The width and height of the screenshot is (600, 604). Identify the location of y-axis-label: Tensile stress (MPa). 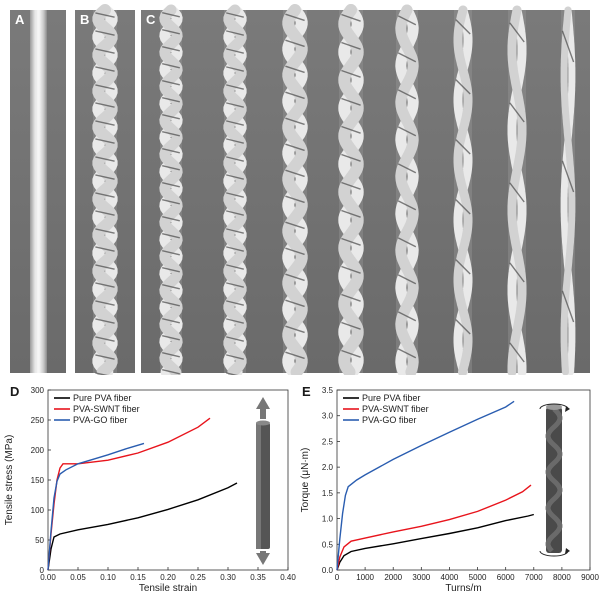
(9, 480).